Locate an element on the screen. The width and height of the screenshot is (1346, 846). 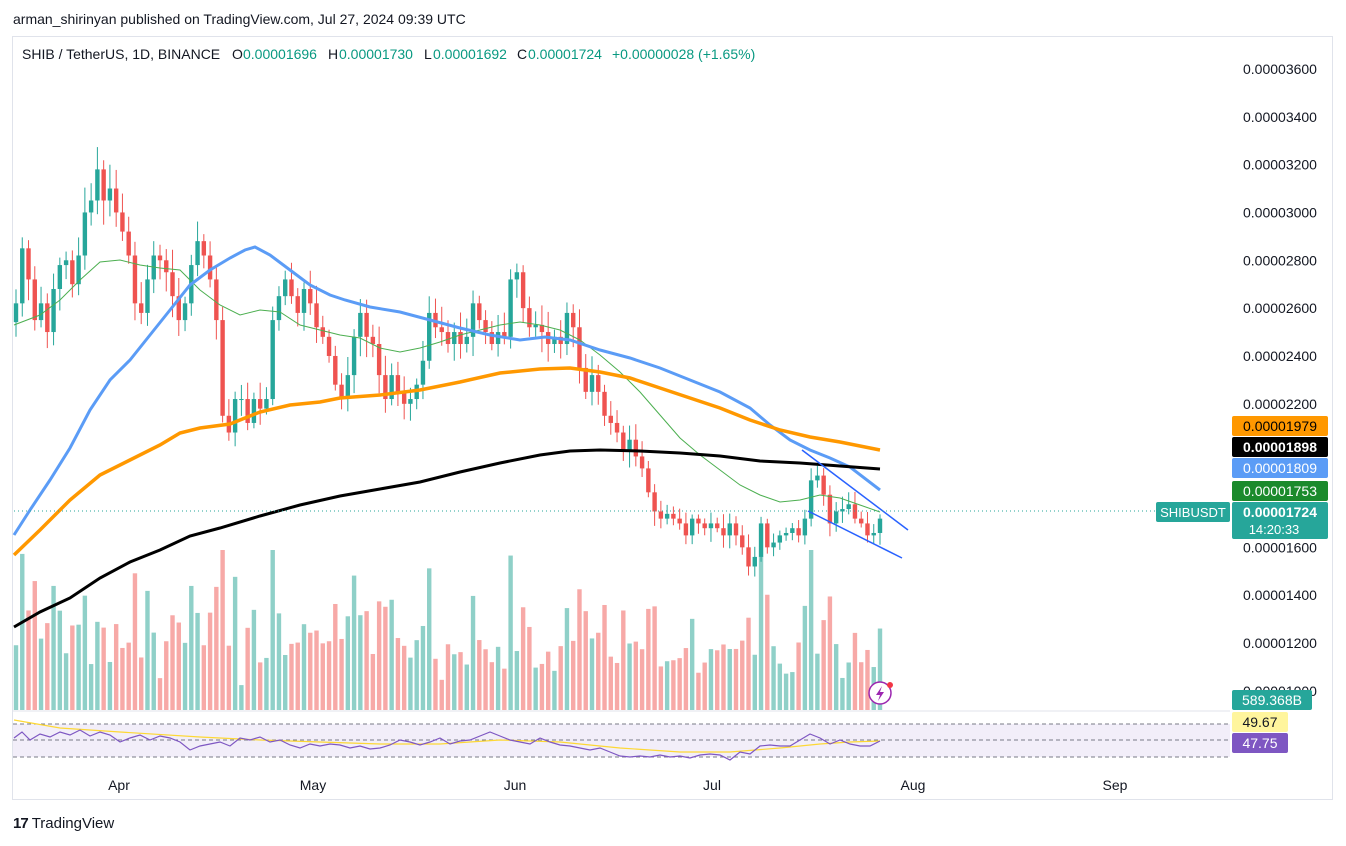
badge-ma-black: 0.00001898 is located at coordinates (1280, 447).